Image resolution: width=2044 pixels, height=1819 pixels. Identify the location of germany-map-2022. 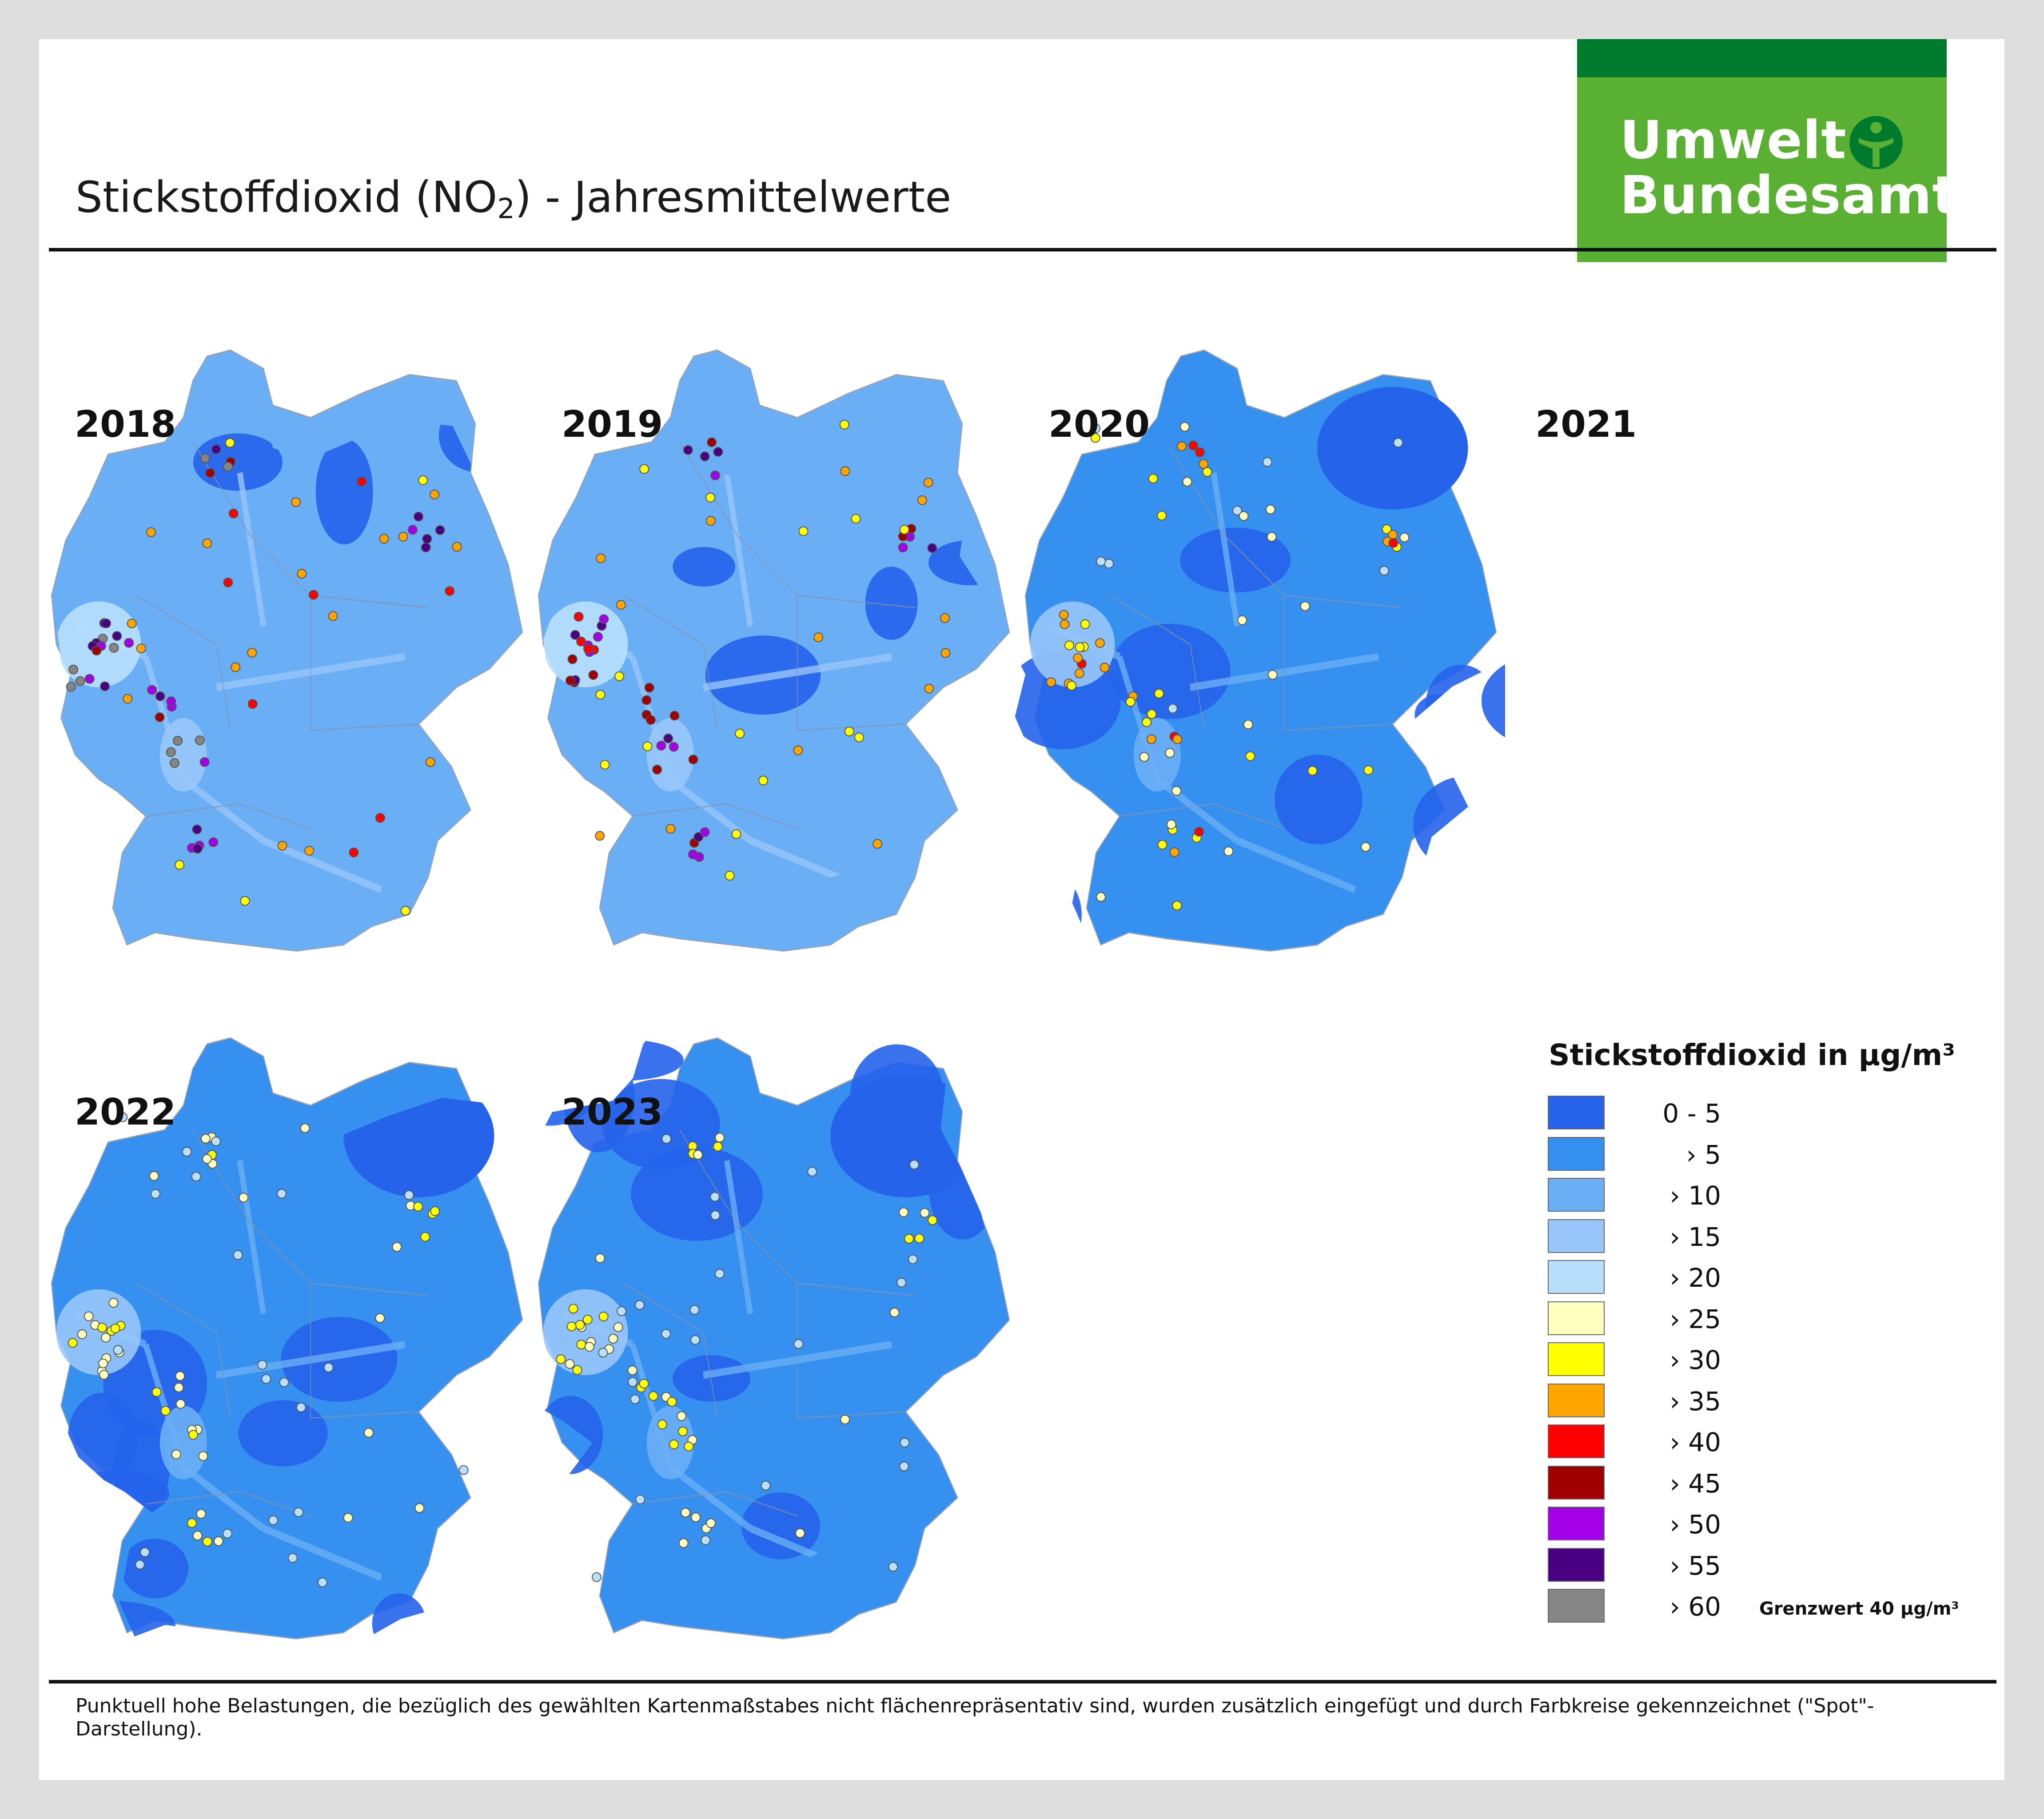
(307, 1340).